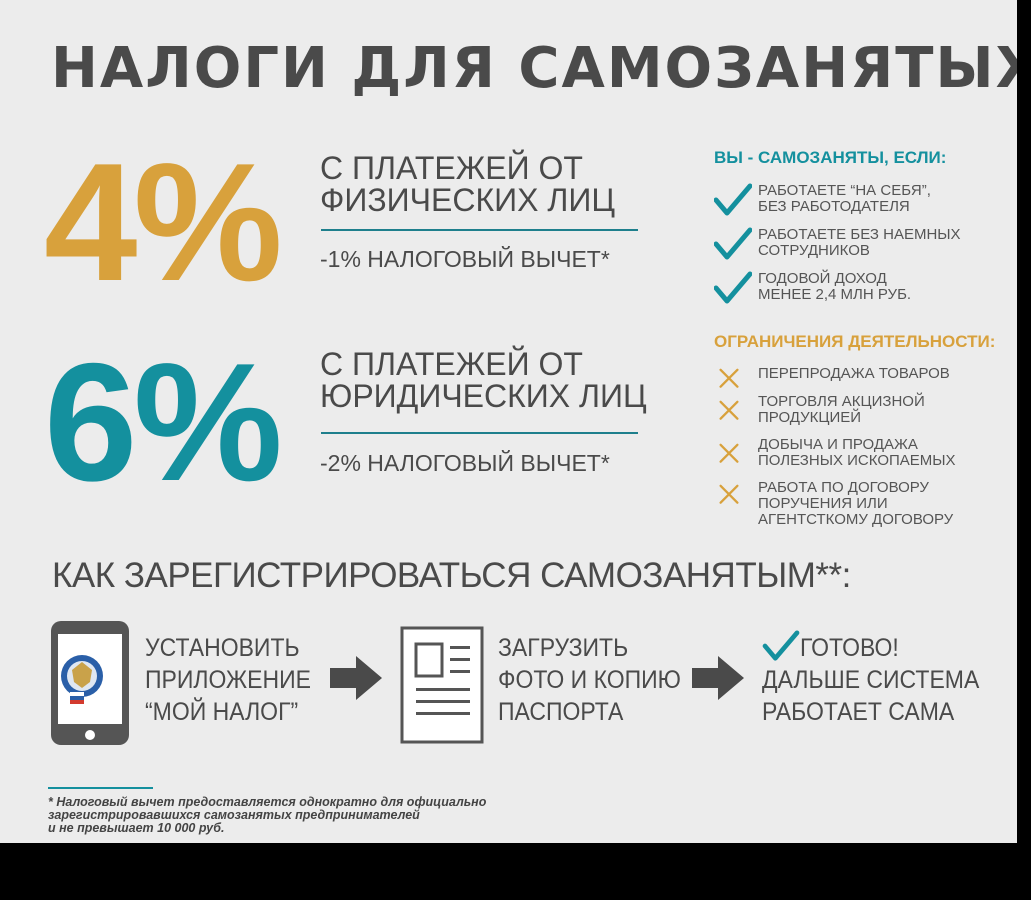 This screenshot has height=900, width=1031. What do you see at coordinates (163, 222) in the screenshot?
I see `rate-percent-4: 4%` at bounding box center [163, 222].